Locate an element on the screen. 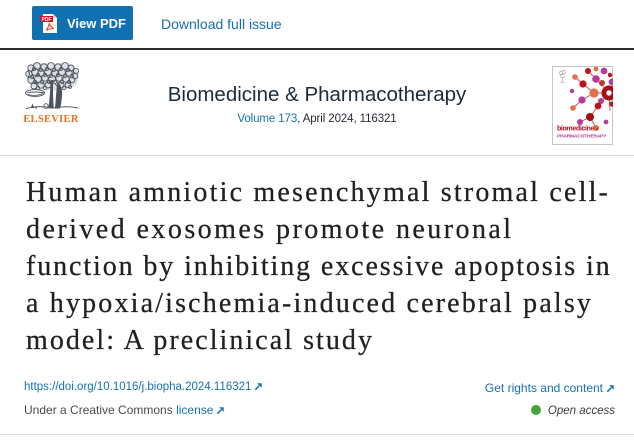 The height and width of the screenshot is (444, 634). svg-text: PHARMACOTHERAPY is located at coordinates (582, 137).